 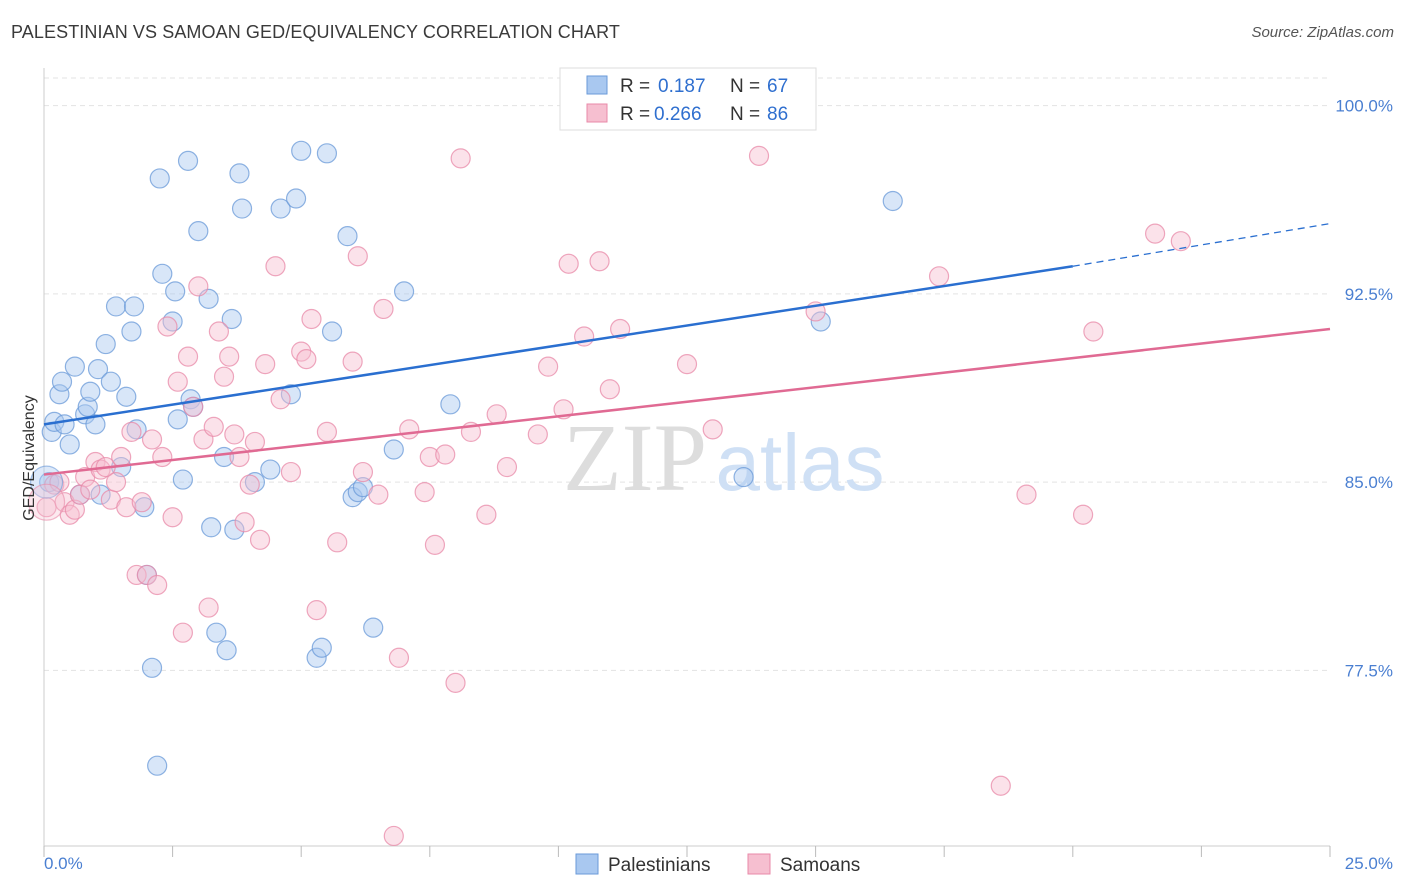 I want to click on bottom-legend-samoans: Samoans, so click(x=820, y=865).